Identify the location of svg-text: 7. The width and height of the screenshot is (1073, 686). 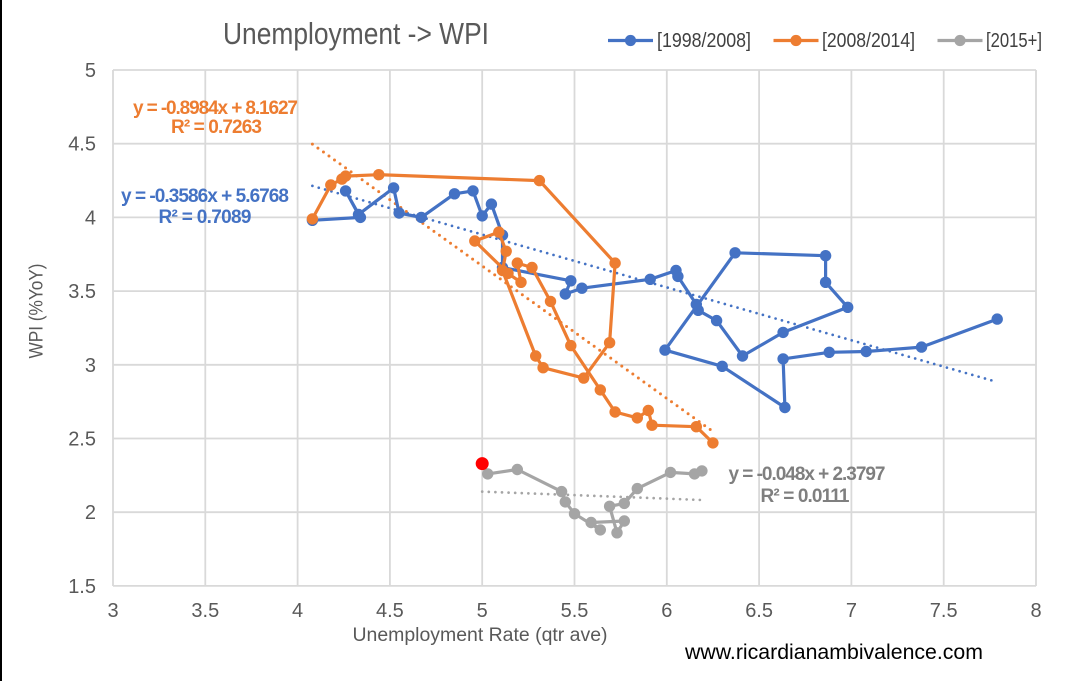
(851, 611).